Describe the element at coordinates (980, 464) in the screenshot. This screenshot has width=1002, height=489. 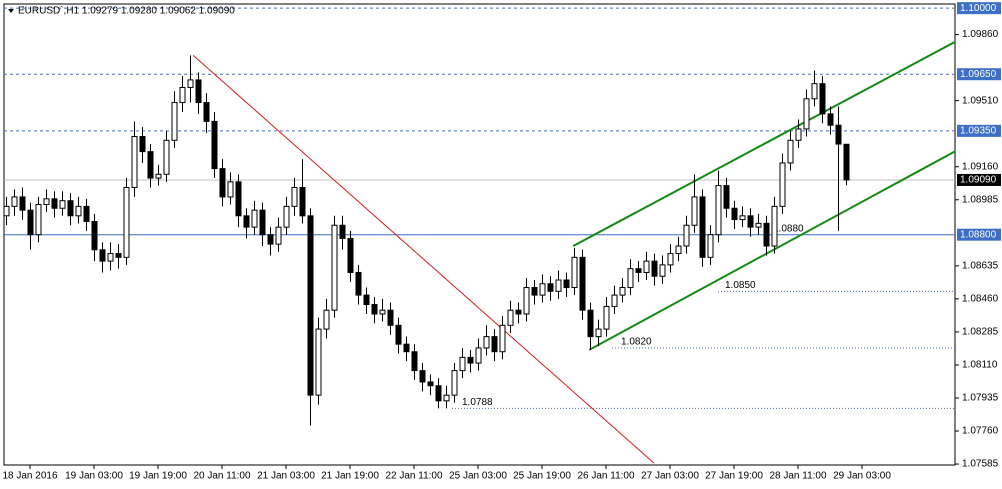
I see `y-tick-label: 1.07585` at that location.